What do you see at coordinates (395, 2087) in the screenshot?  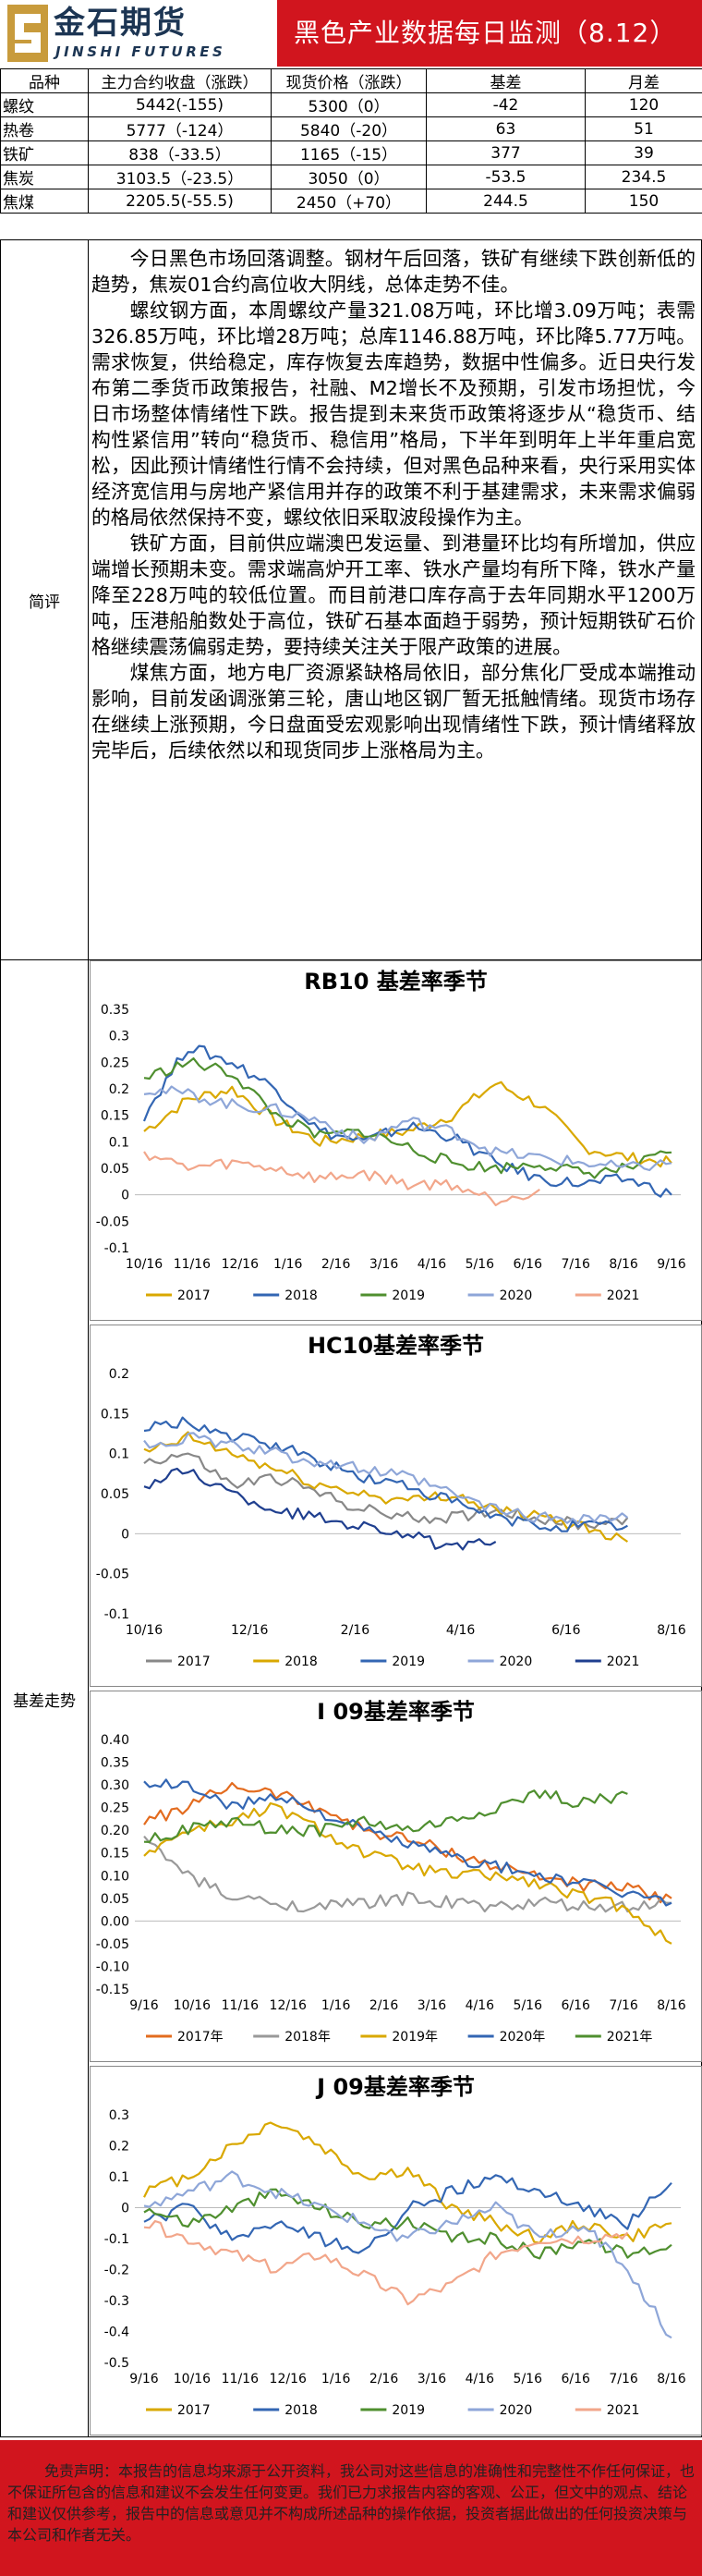 I see `chart-title: J 09基差率季节` at bounding box center [395, 2087].